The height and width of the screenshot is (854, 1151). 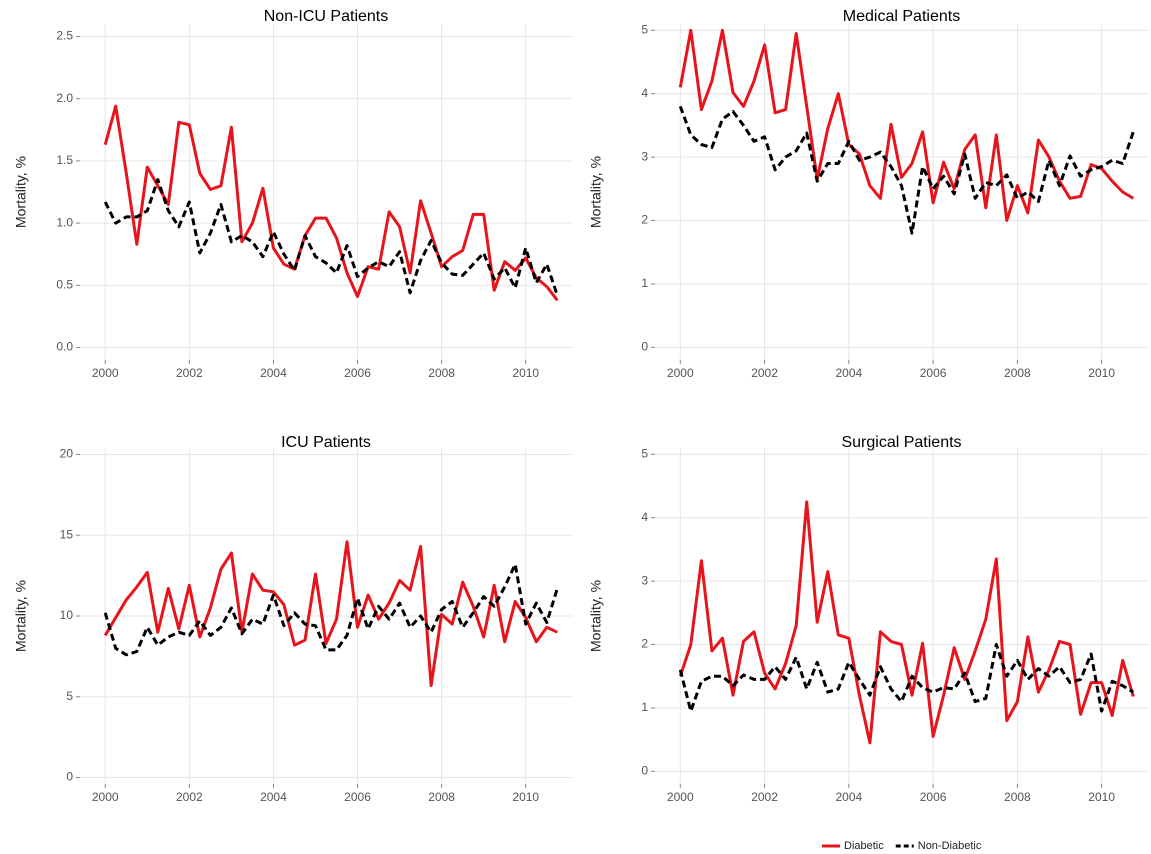 I want to click on y-tick-label: 0.5, so click(x=64, y=285).